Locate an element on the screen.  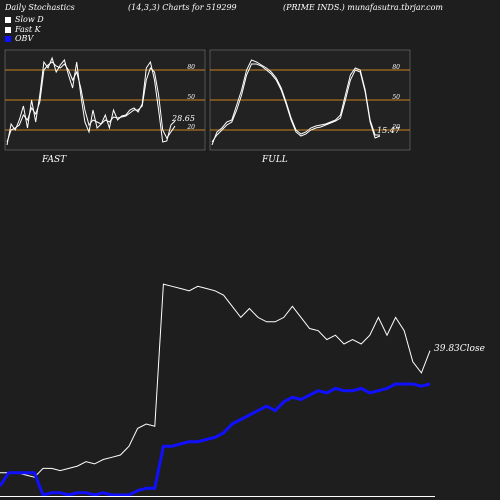
legend-fast-k: Fast K is located at coordinates (23, 29).